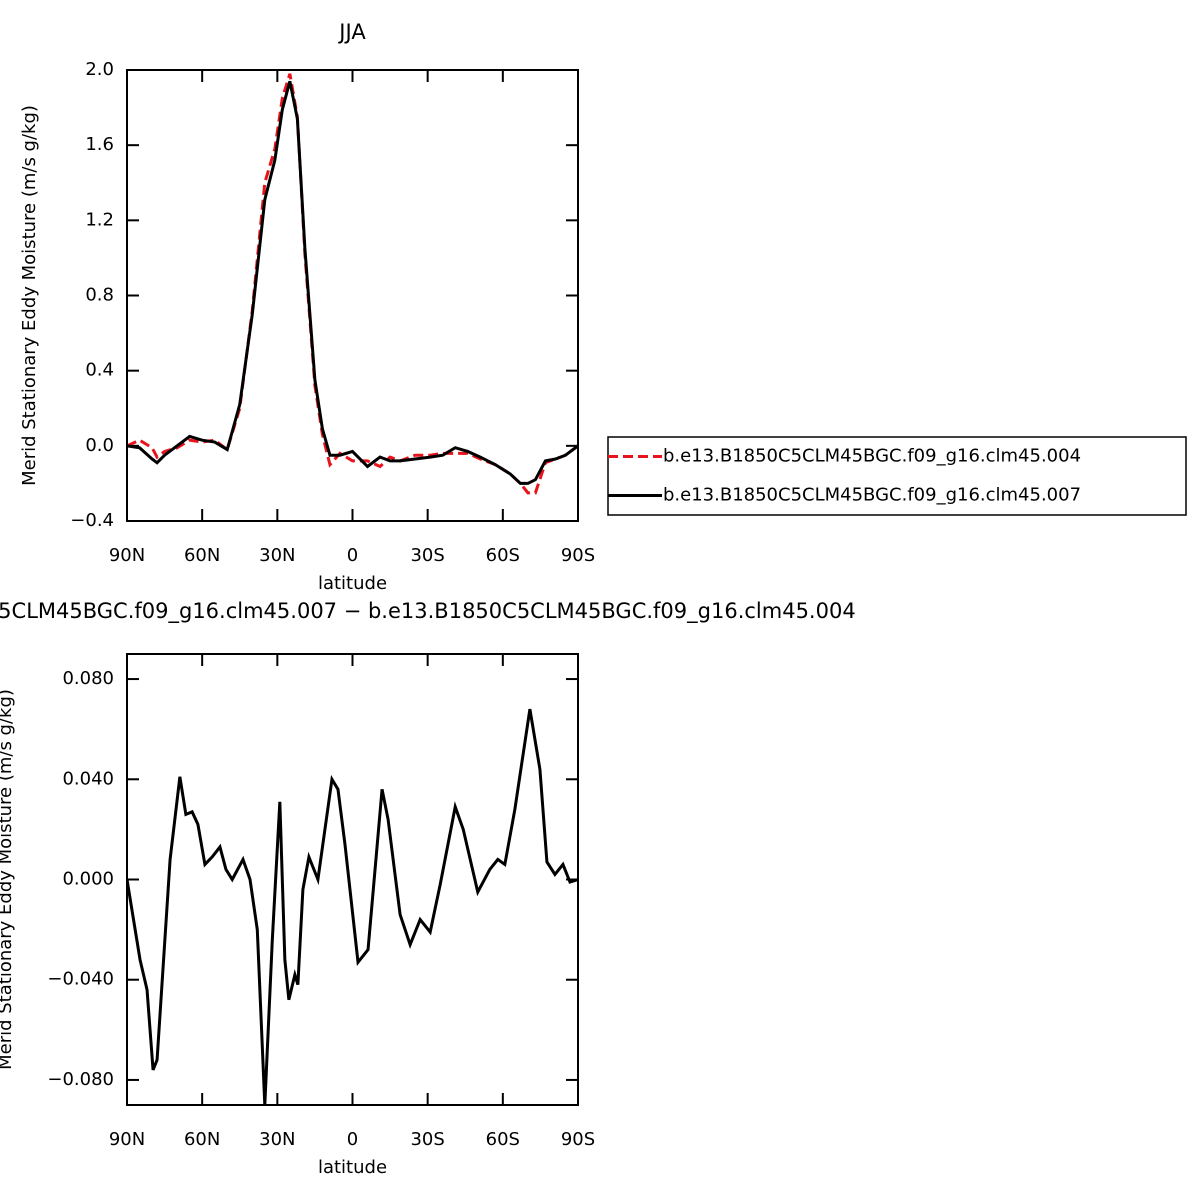 The width and height of the screenshot is (1199, 1197). Describe the element at coordinates (88, 678) in the screenshot. I see `y-tick-label: 0.080` at that location.